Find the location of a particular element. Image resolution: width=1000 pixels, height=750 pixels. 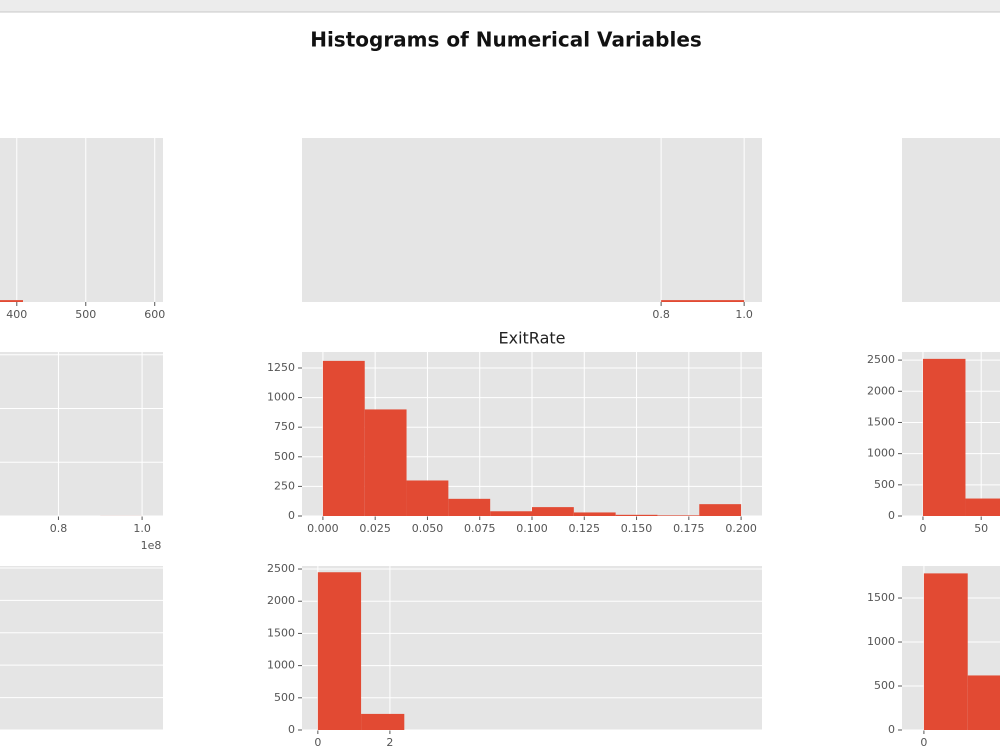

x-offset-label: 1e8 is located at coordinates (151, 545).